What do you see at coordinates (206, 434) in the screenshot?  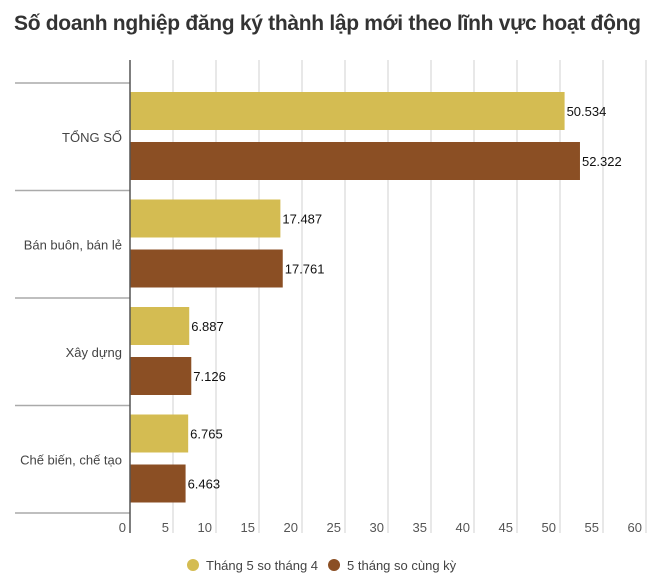 I see `data-label: 6.765` at bounding box center [206, 434].